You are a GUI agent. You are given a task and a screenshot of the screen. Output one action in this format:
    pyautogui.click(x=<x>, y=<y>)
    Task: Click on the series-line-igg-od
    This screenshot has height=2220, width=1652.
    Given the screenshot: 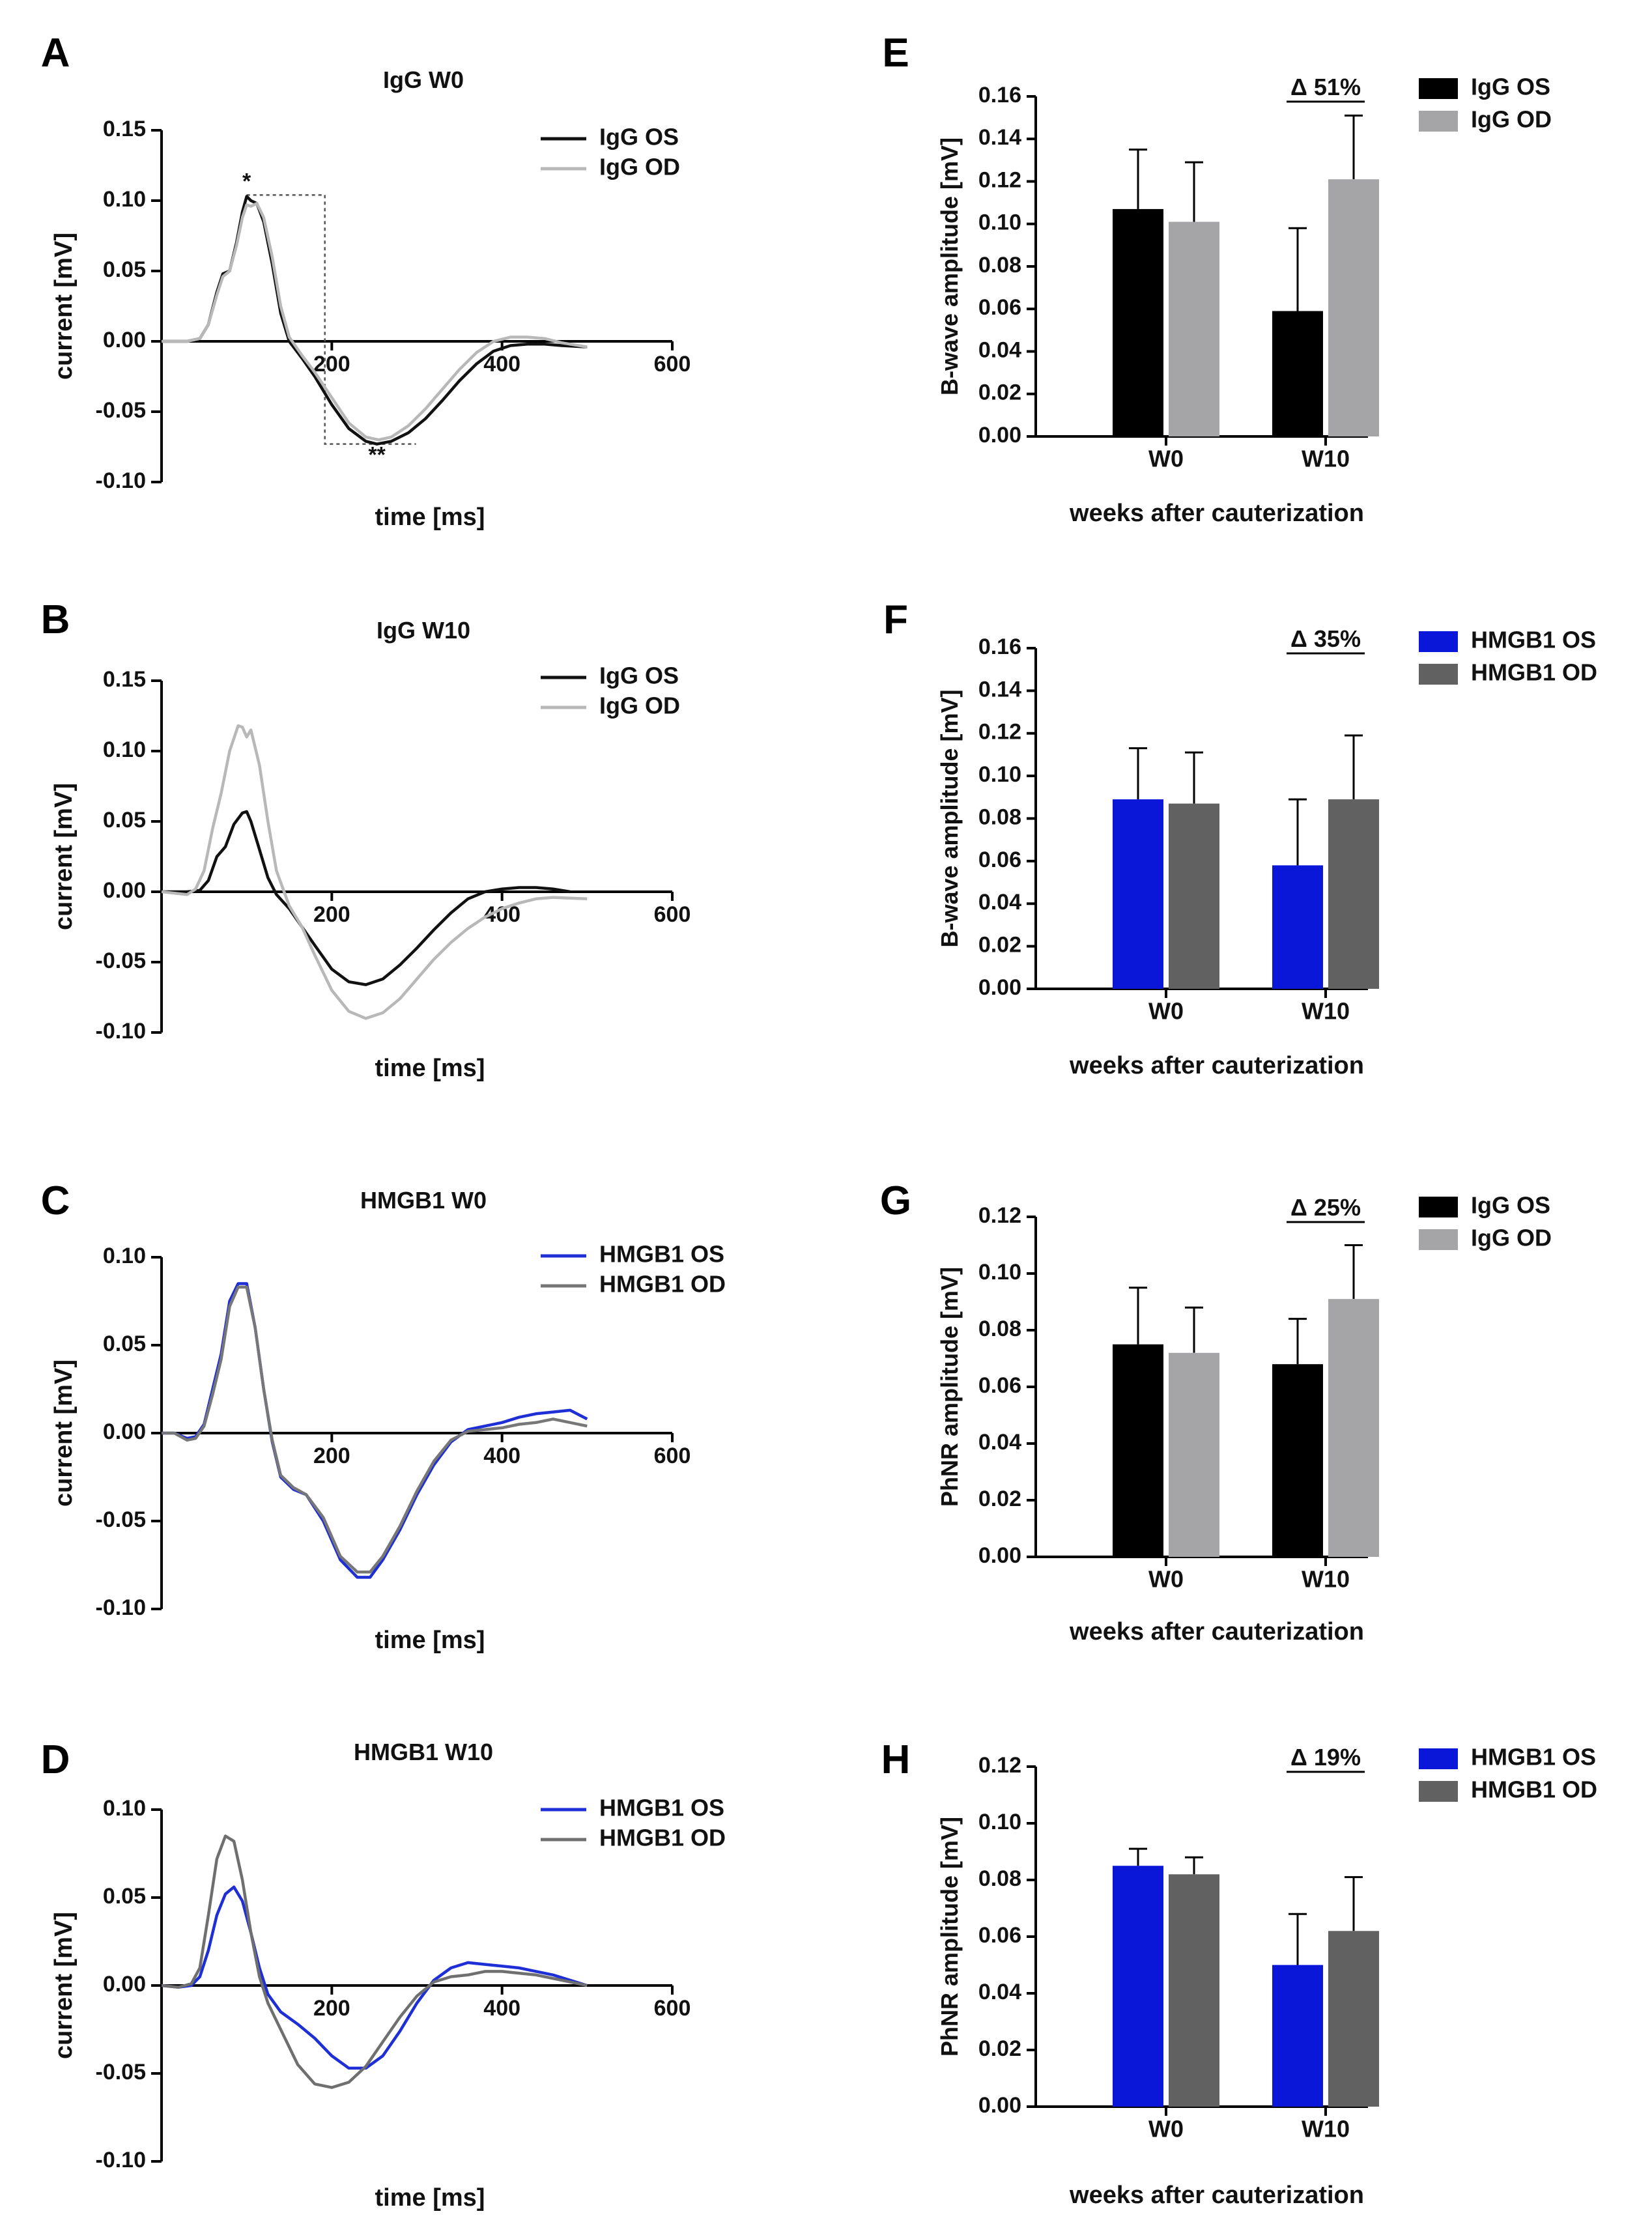 What is the action you would take?
    pyautogui.click(x=375, y=322)
    